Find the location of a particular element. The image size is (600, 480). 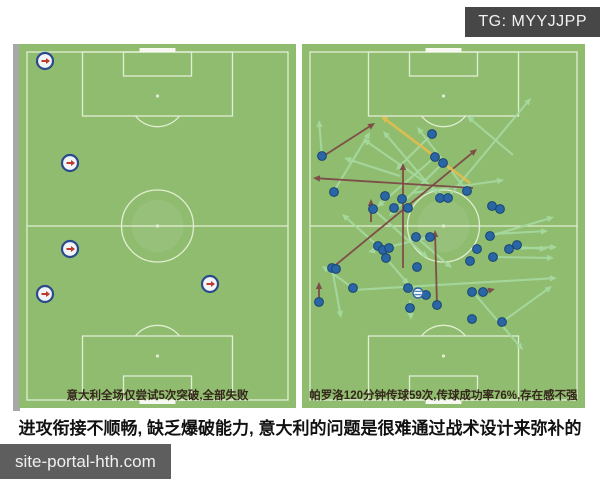

left-gray-strip is located at coordinates (16, 227).